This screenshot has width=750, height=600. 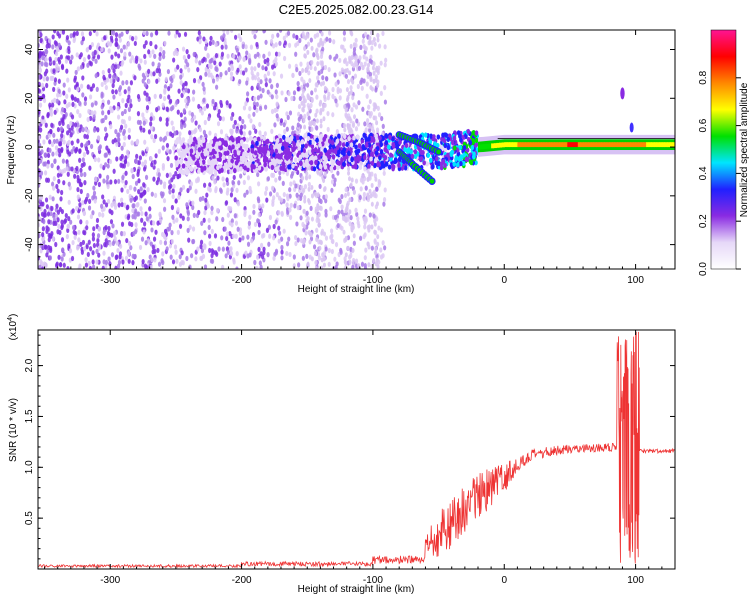 What do you see at coordinates (356, 9) in the screenshot?
I see `chart-title: C2E5.2025.082.00.23.G14` at bounding box center [356, 9].